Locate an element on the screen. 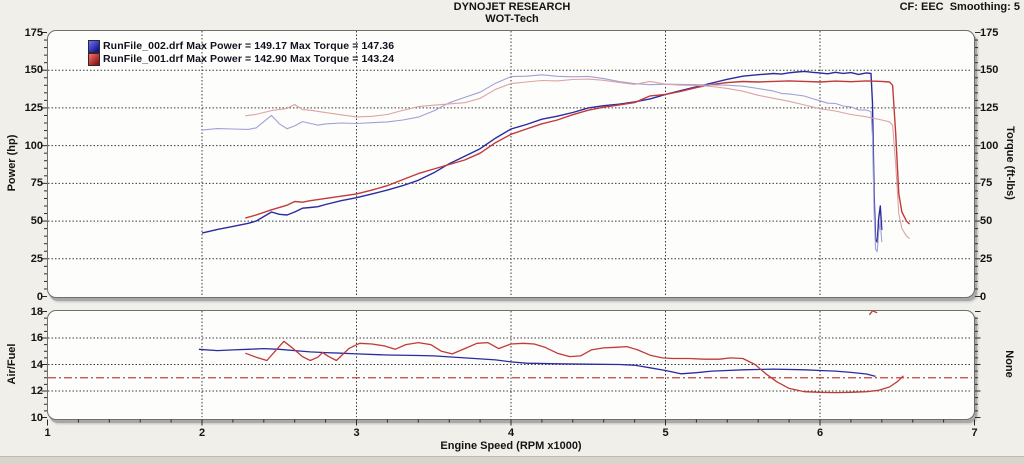 The width and height of the screenshot is (1024, 464). lower-right-axis-title: None is located at coordinates (1009, 364).